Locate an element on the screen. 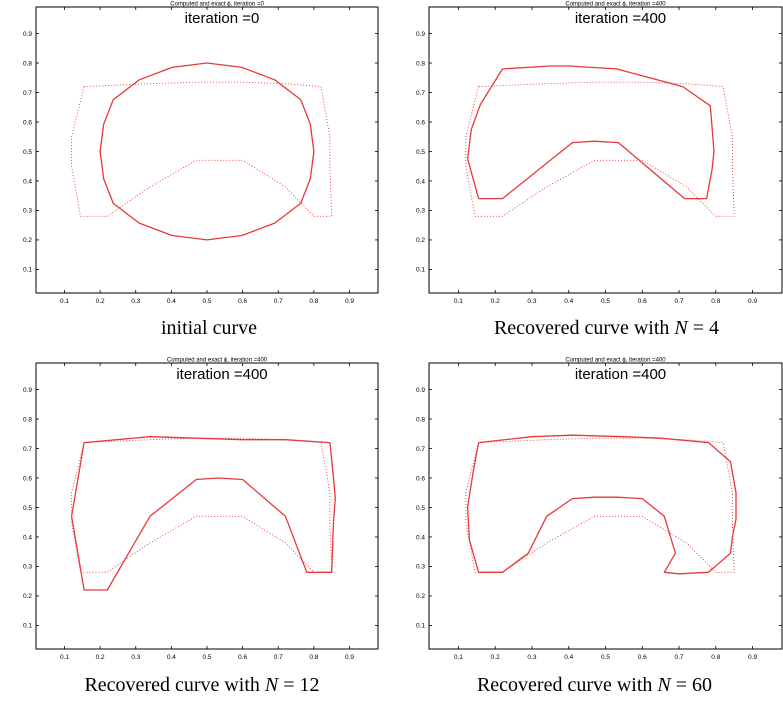  caption-value: 60 is located at coordinates (702, 685).